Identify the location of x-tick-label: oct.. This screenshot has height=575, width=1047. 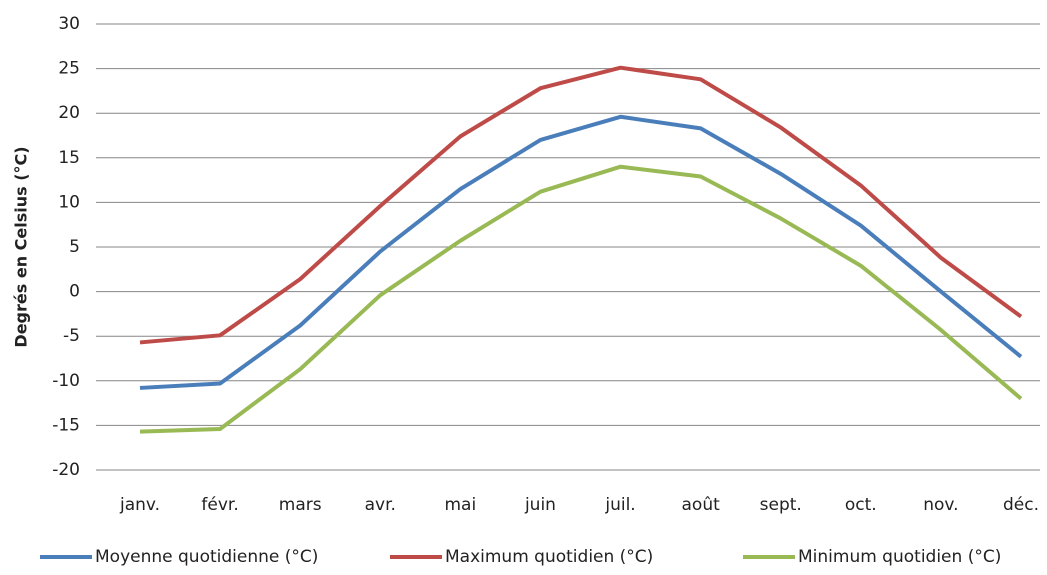
(861, 505).